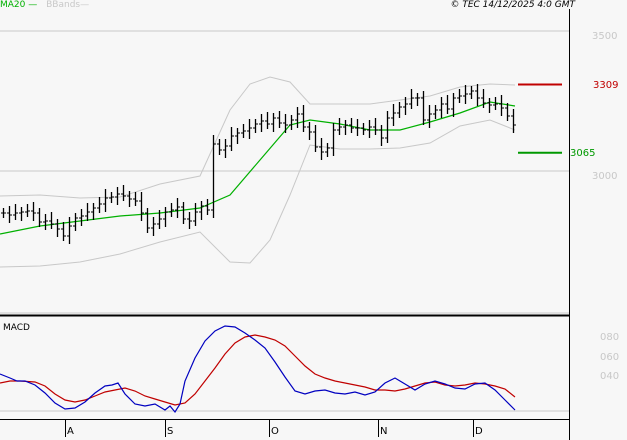 This screenshot has width=627, height=440. Describe the element at coordinates (610, 337) in the screenshot. I see `macd-label-080: 080` at that location.